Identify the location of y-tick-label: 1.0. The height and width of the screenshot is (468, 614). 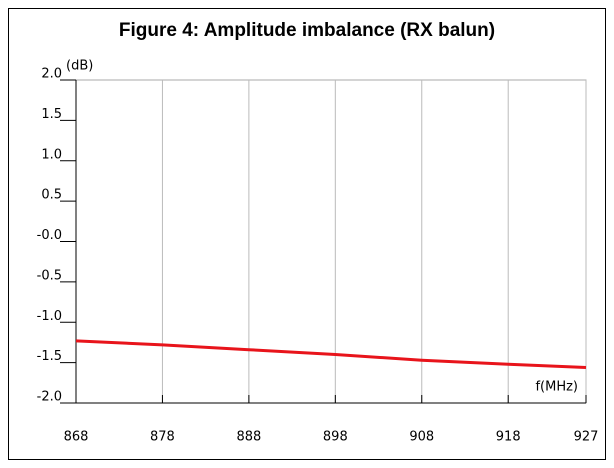
(51, 154).